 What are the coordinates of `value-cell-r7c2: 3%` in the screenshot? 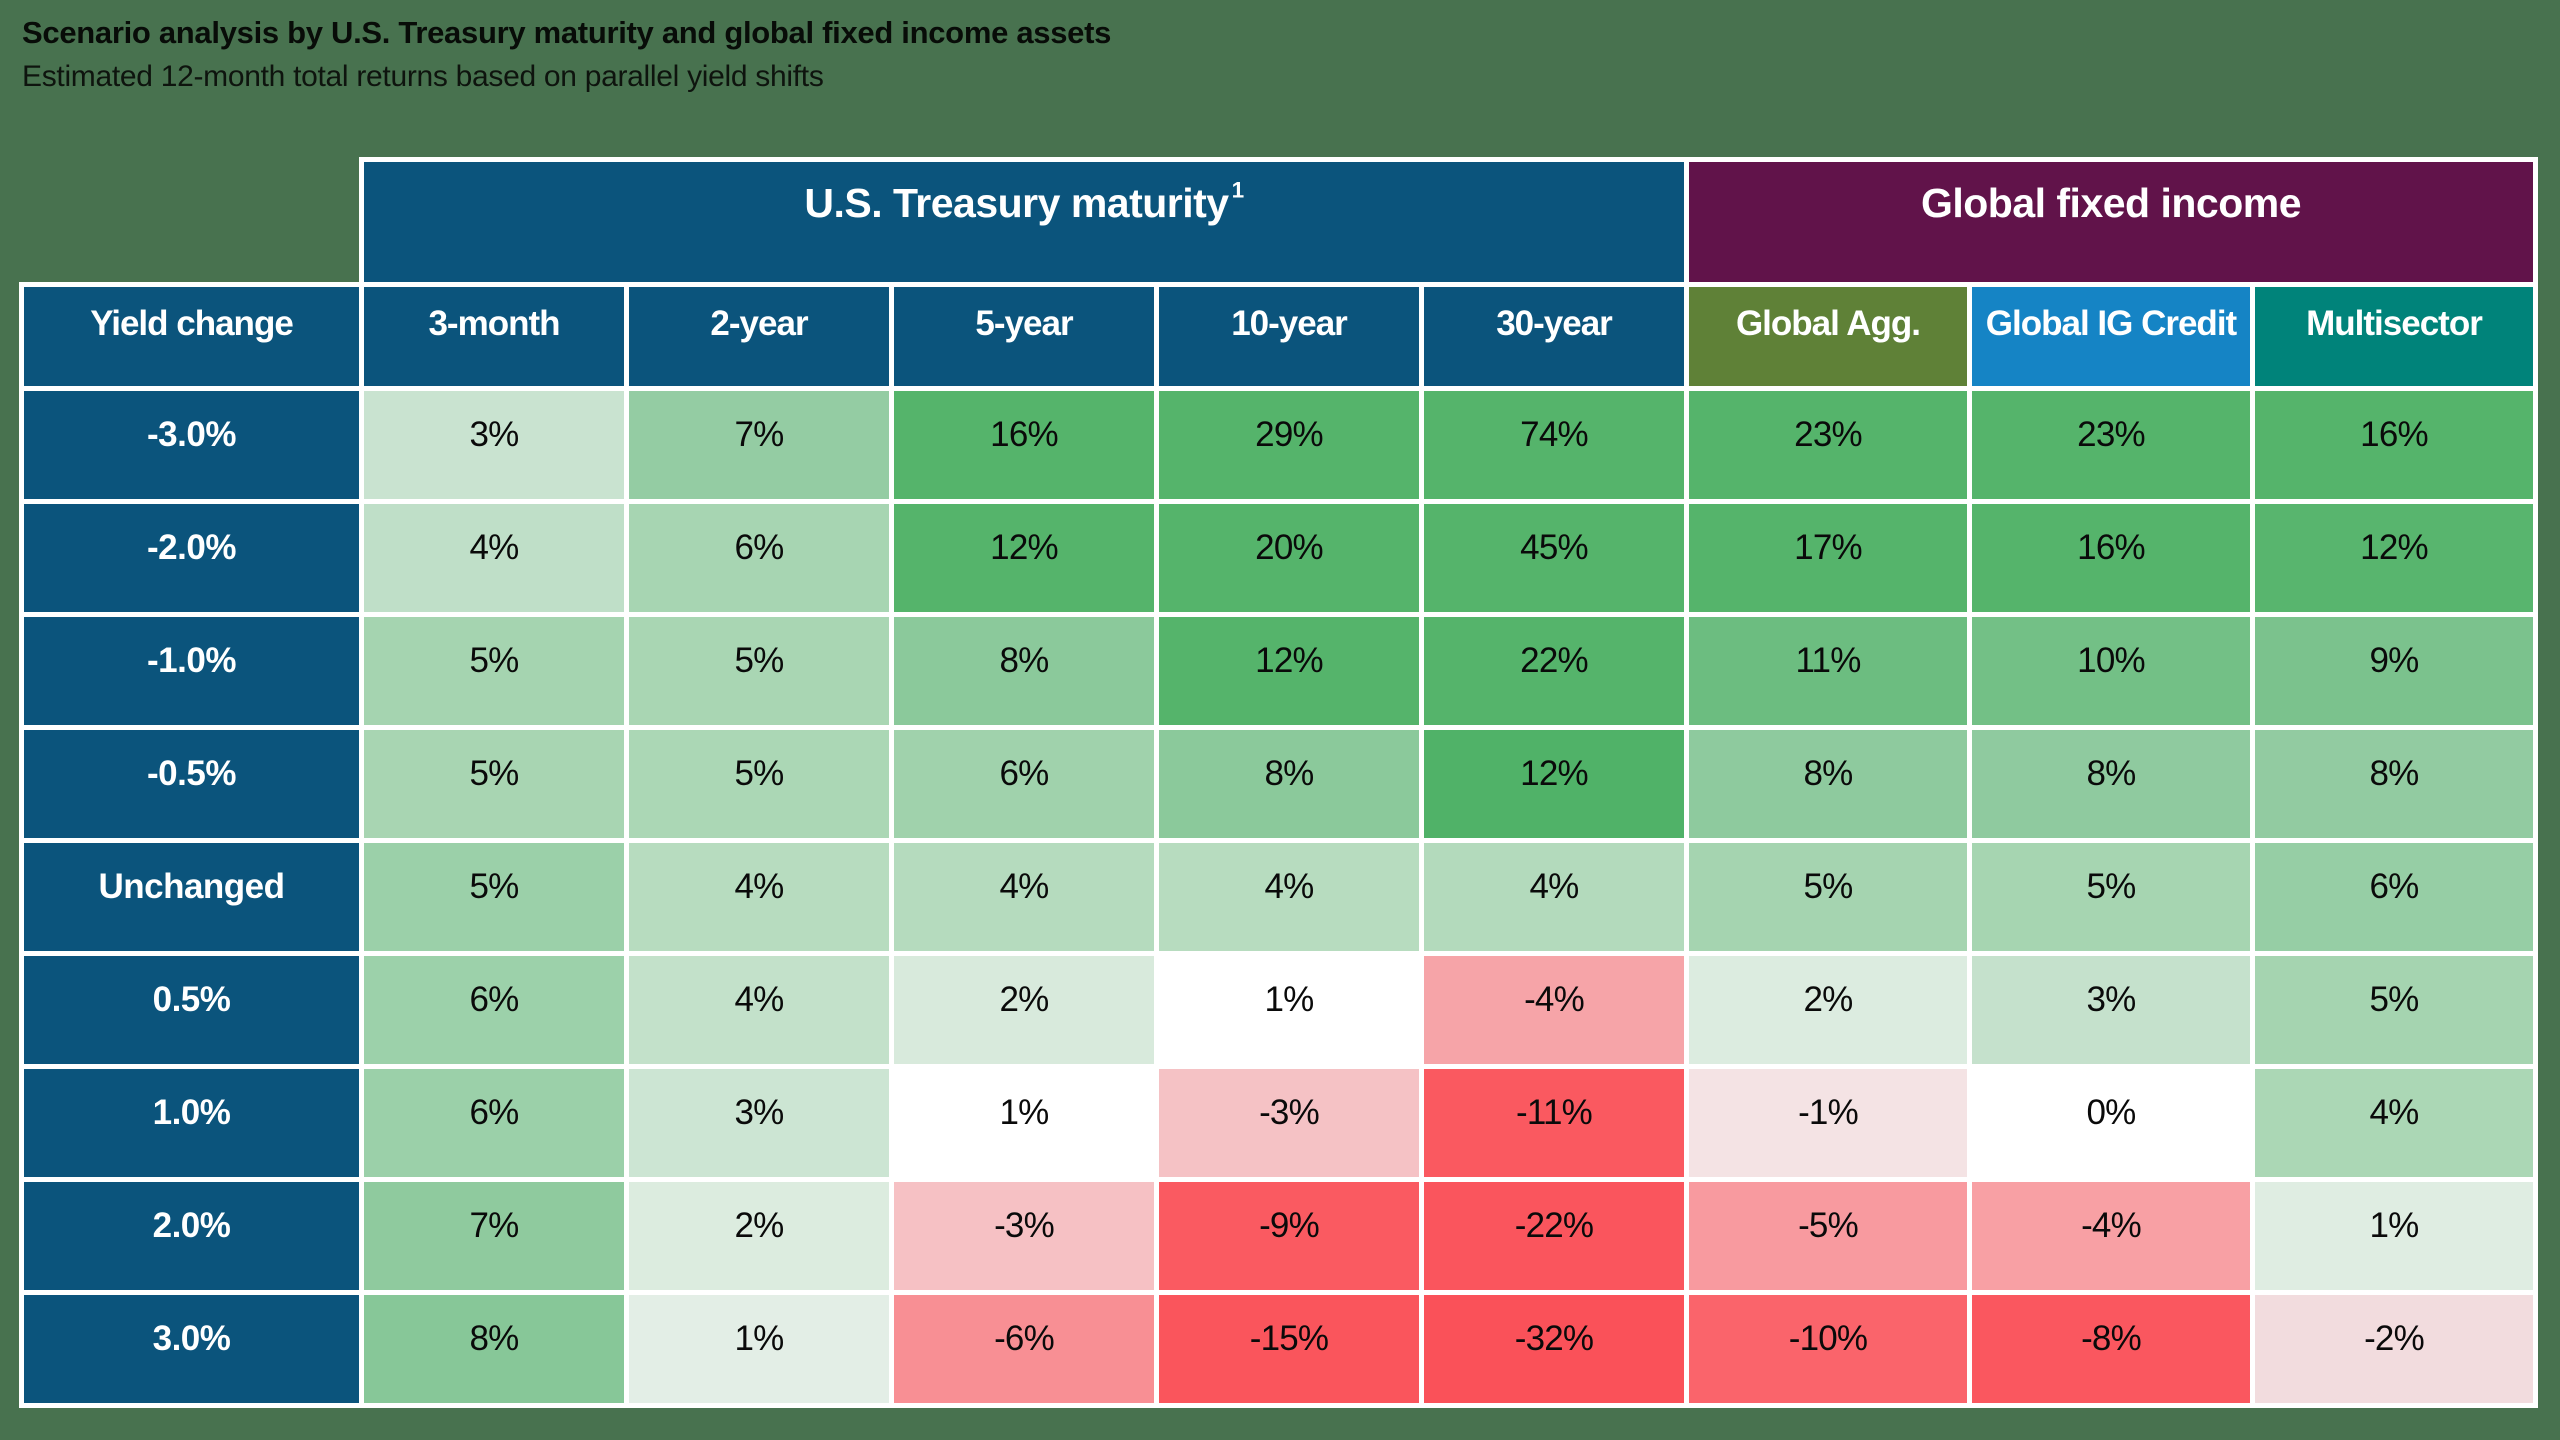 It's located at (759, 1123).